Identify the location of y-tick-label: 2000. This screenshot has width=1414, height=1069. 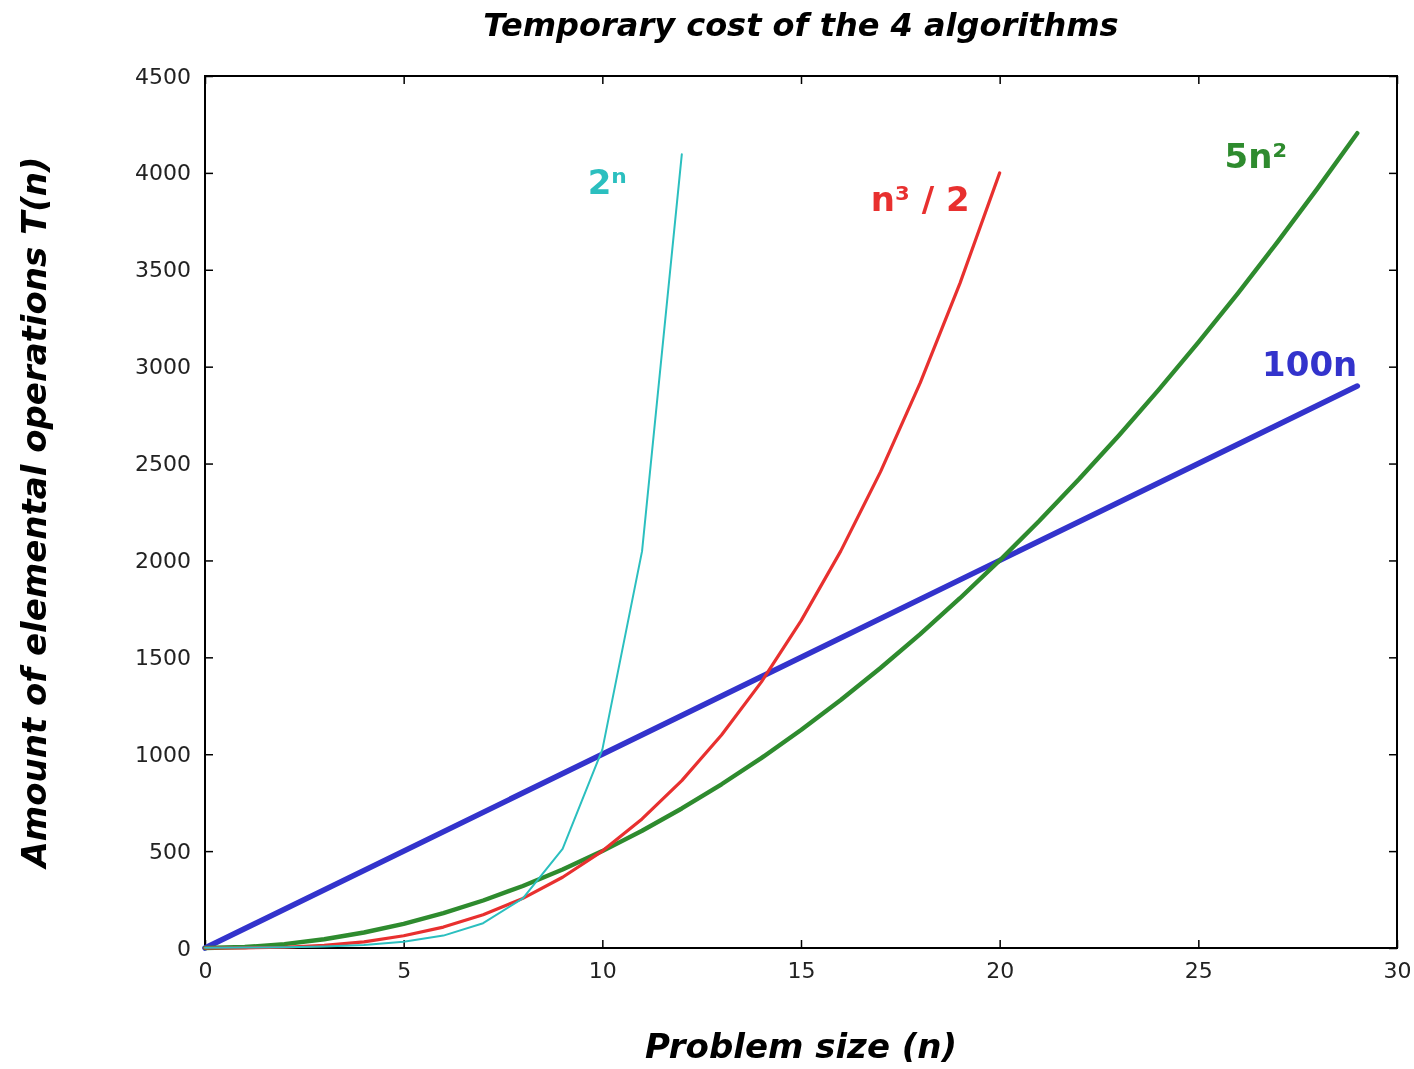
(163, 560).